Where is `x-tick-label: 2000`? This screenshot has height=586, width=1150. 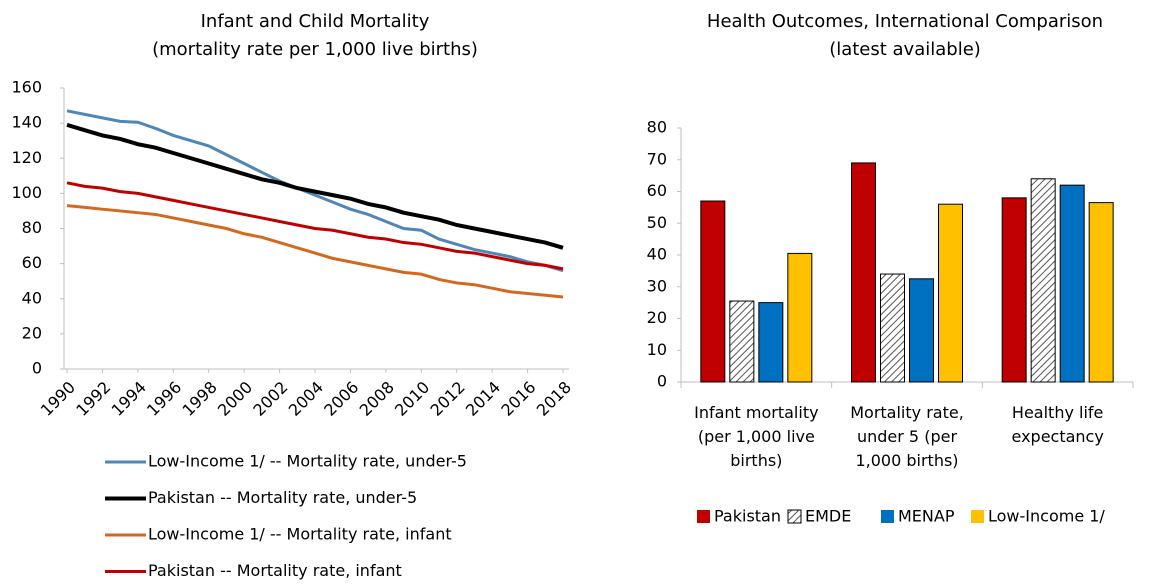 x-tick-label: 2000 is located at coordinates (235, 399).